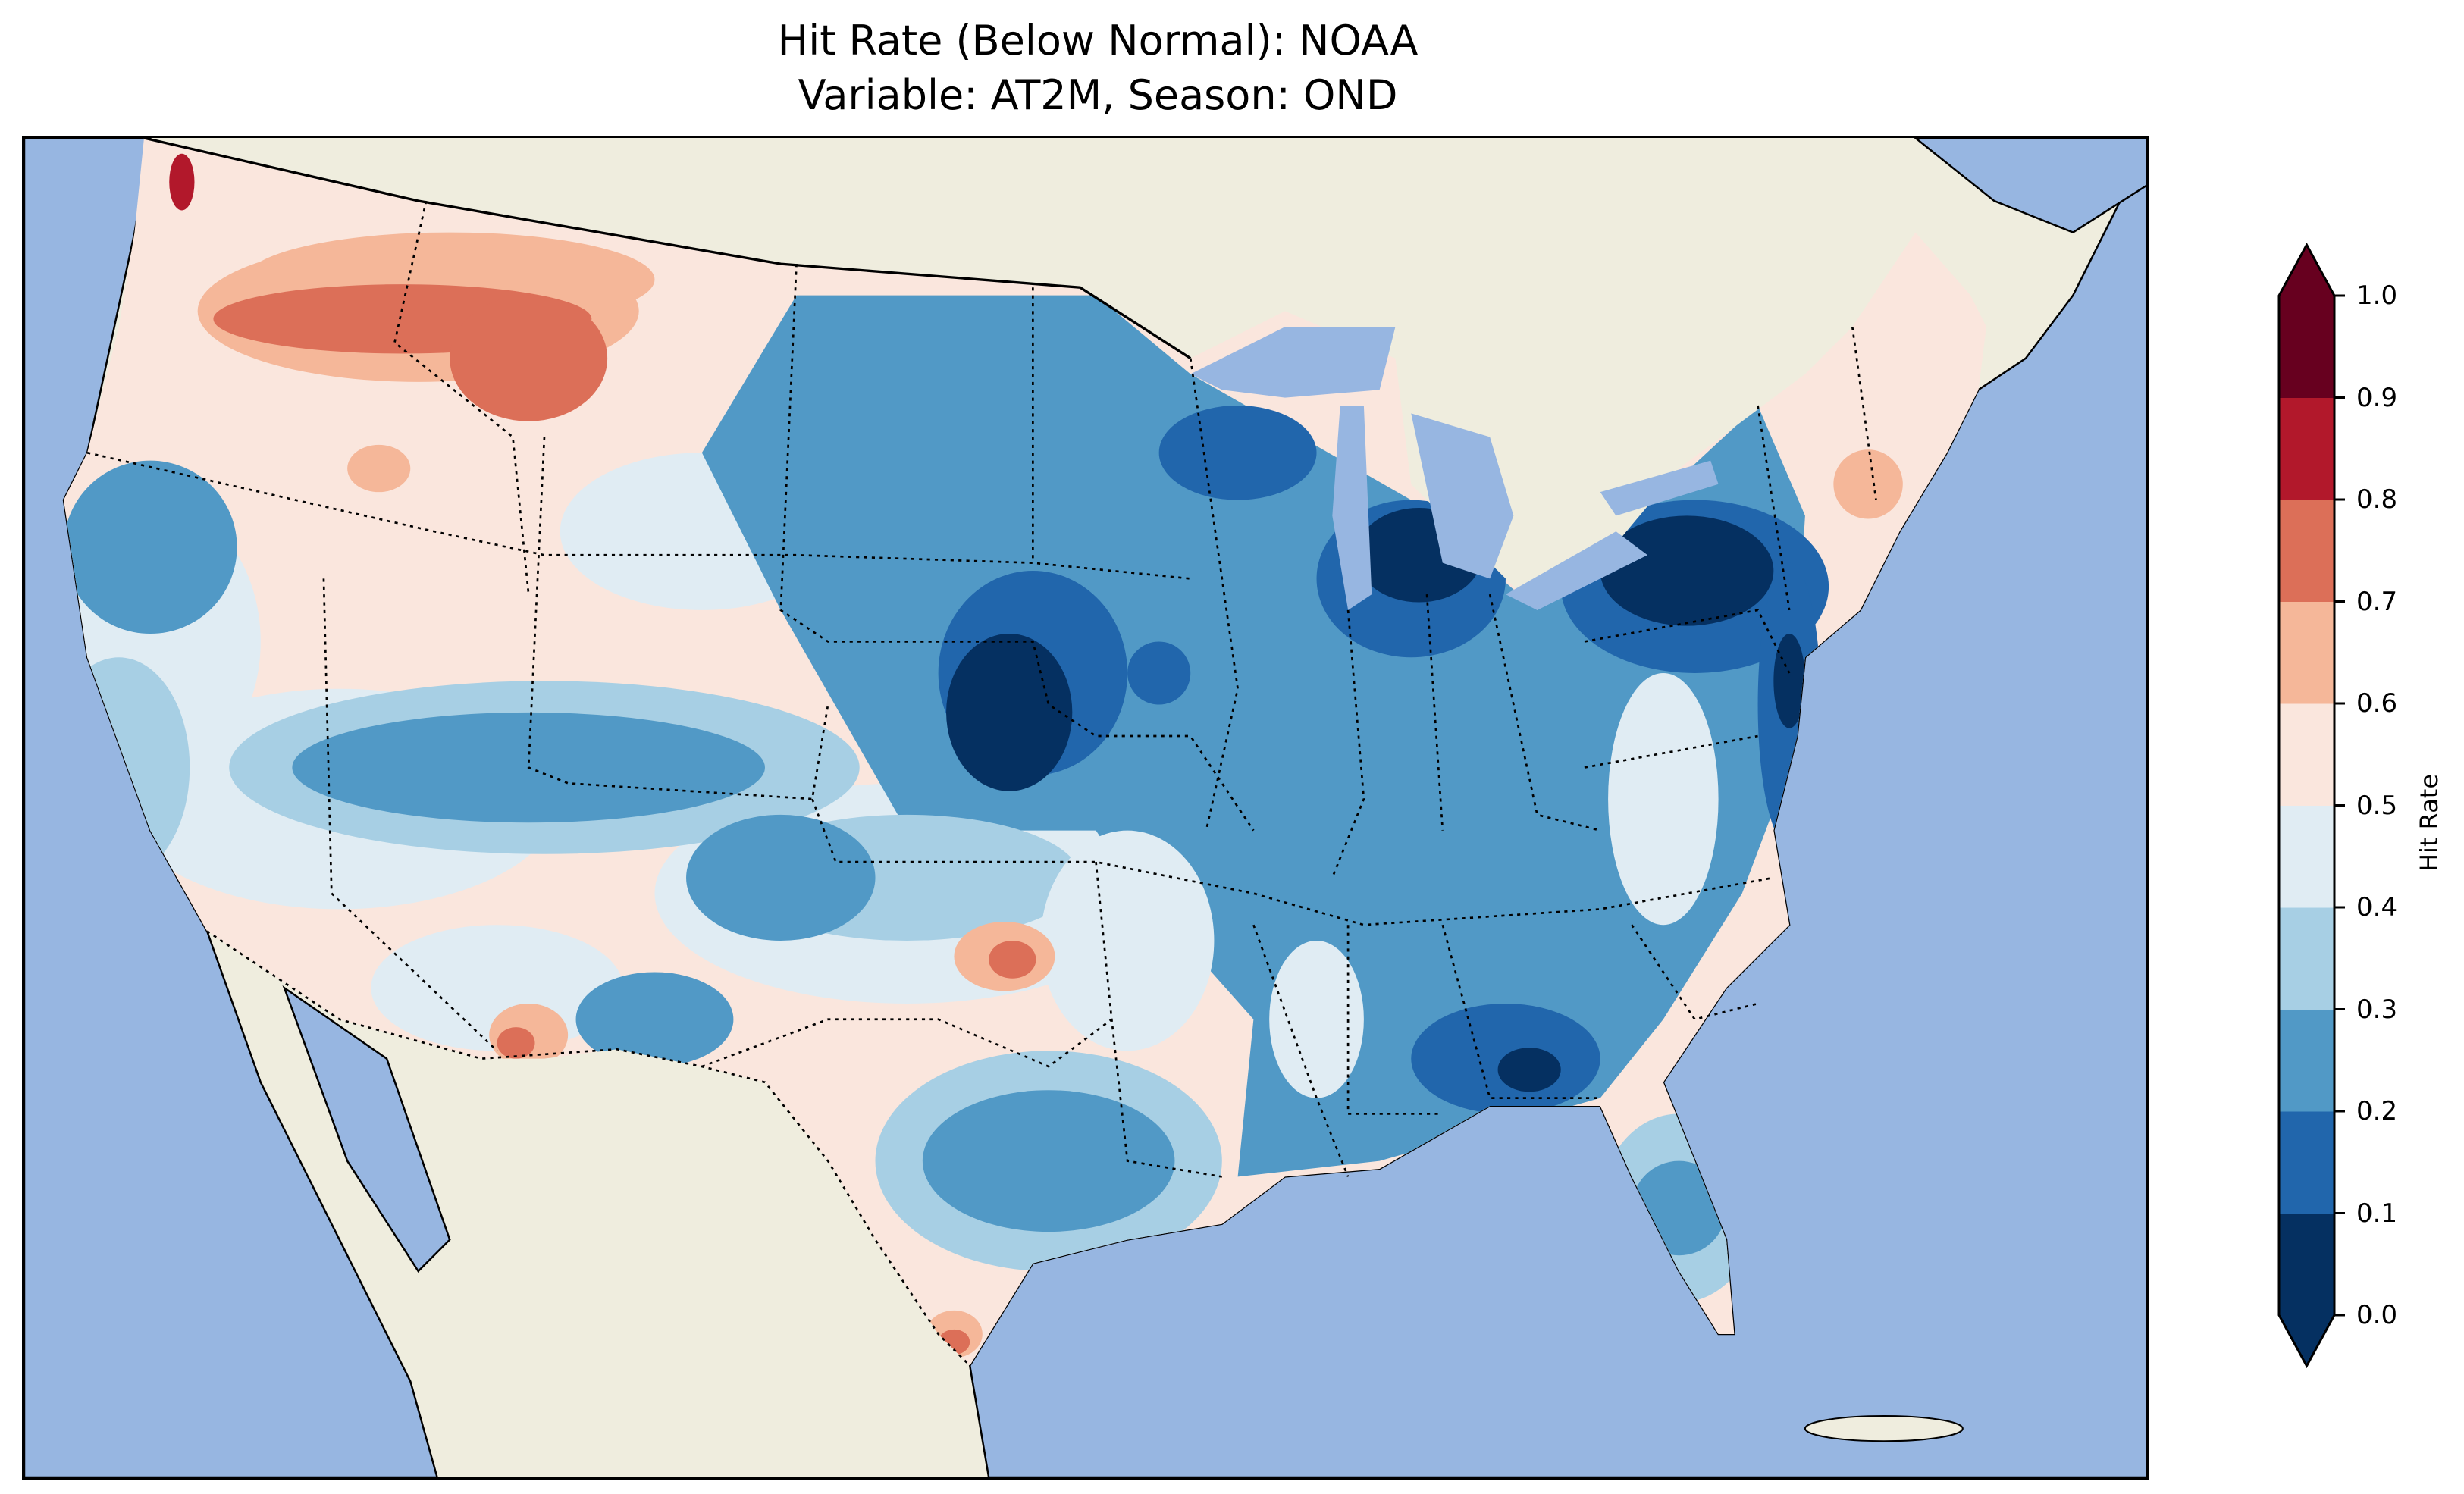  I want to click on colorbar-tick-label: 0.6, so click(2377, 703).